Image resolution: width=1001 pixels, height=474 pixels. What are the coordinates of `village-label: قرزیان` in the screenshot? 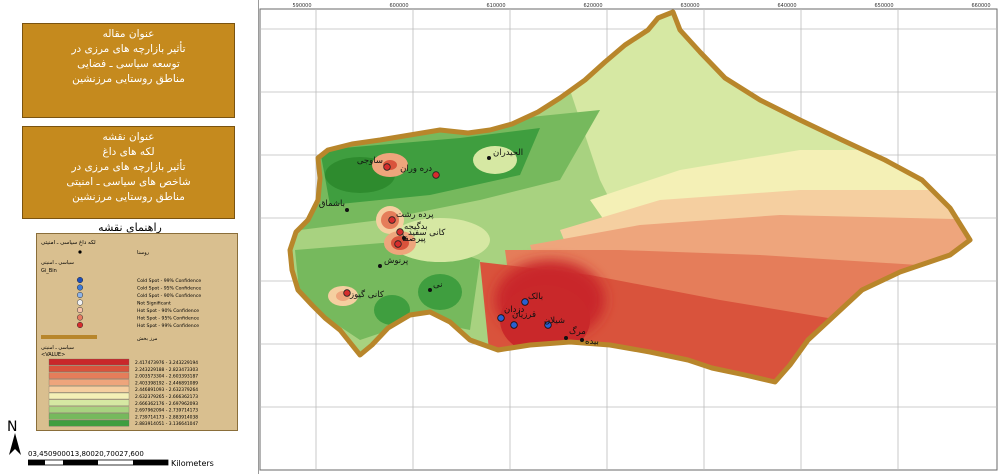 It's located at (524, 315).